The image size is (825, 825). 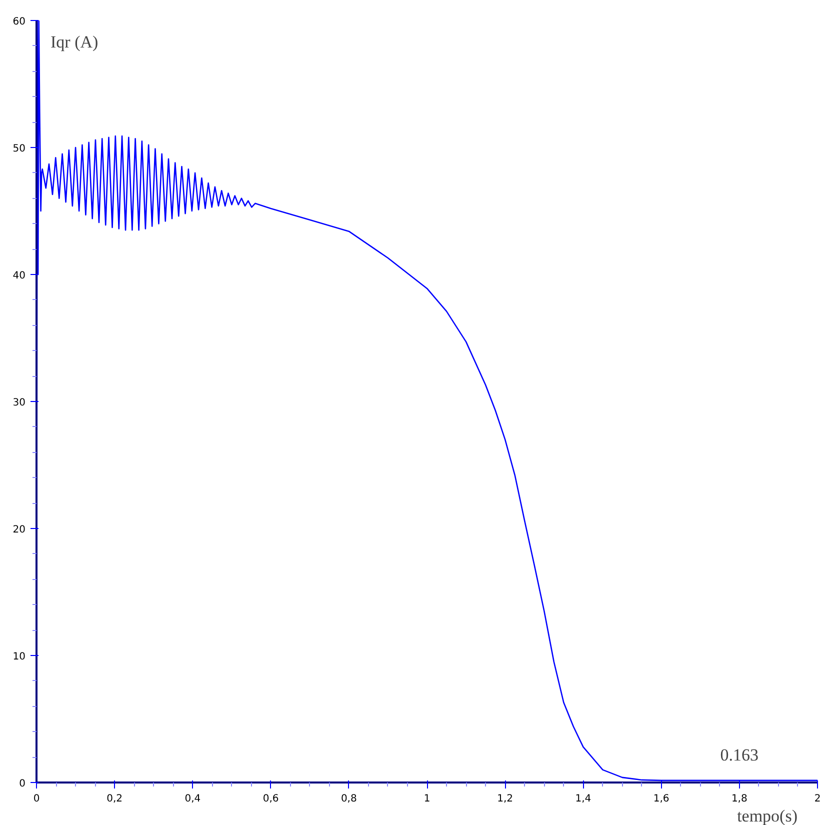 What do you see at coordinates (19, 149) in the screenshot?
I see `y-tick-label: 50` at bounding box center [19, 149].